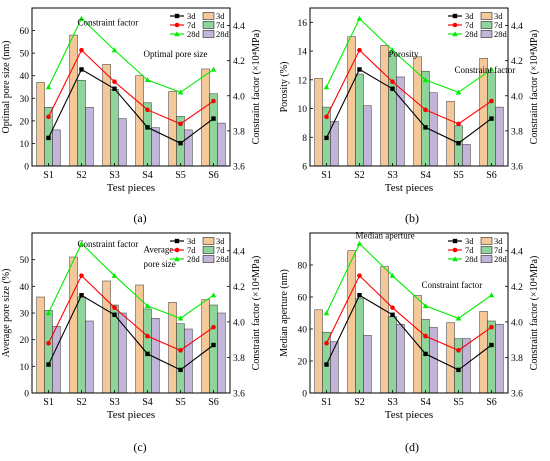 This screenshot has height=461, width=550. Describe the element at coordinates (304, 168) in the screenshot. I see `left-tick-label: 6` at that location.